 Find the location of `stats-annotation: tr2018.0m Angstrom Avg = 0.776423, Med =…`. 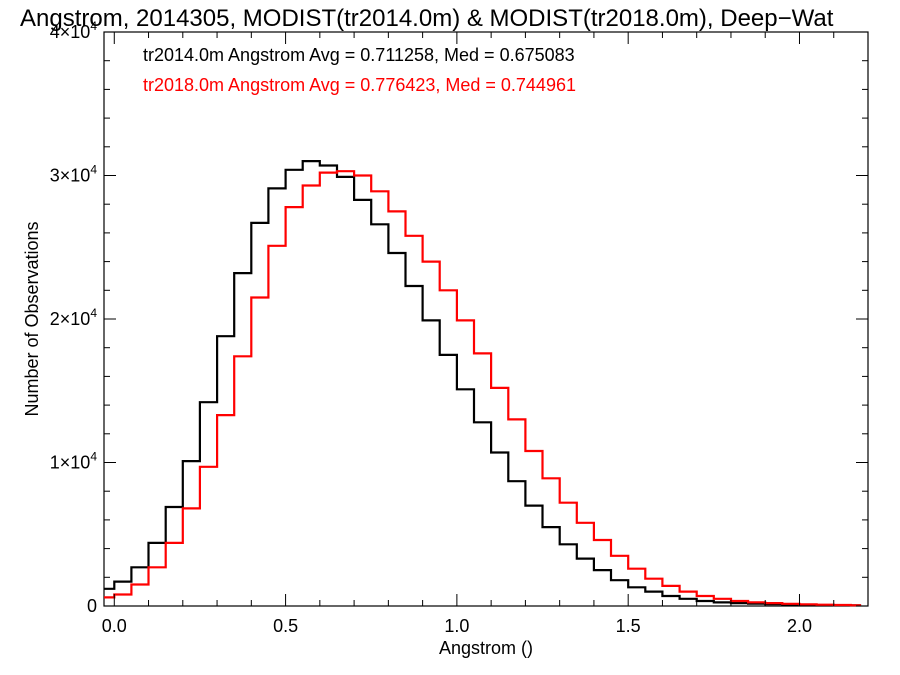

stats-annotation: tr2018.0m Angstrom Avg = 0.776423, Med =… is located at coordinates (359, 85).